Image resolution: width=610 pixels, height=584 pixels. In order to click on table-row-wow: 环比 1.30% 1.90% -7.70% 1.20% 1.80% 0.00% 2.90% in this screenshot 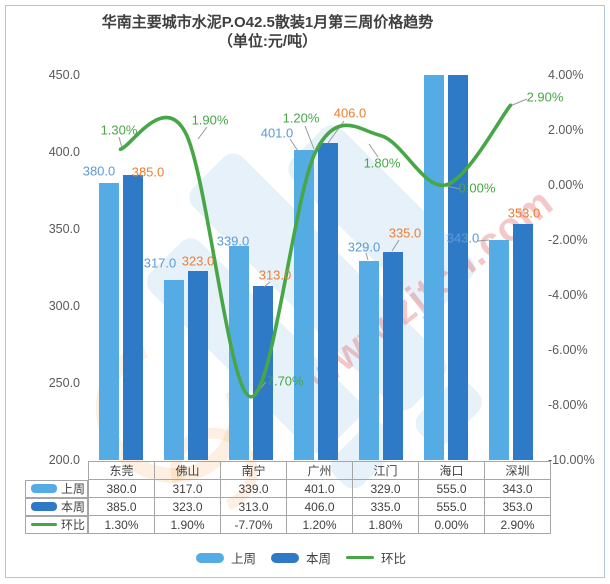, I will do `click(288, 524)`.